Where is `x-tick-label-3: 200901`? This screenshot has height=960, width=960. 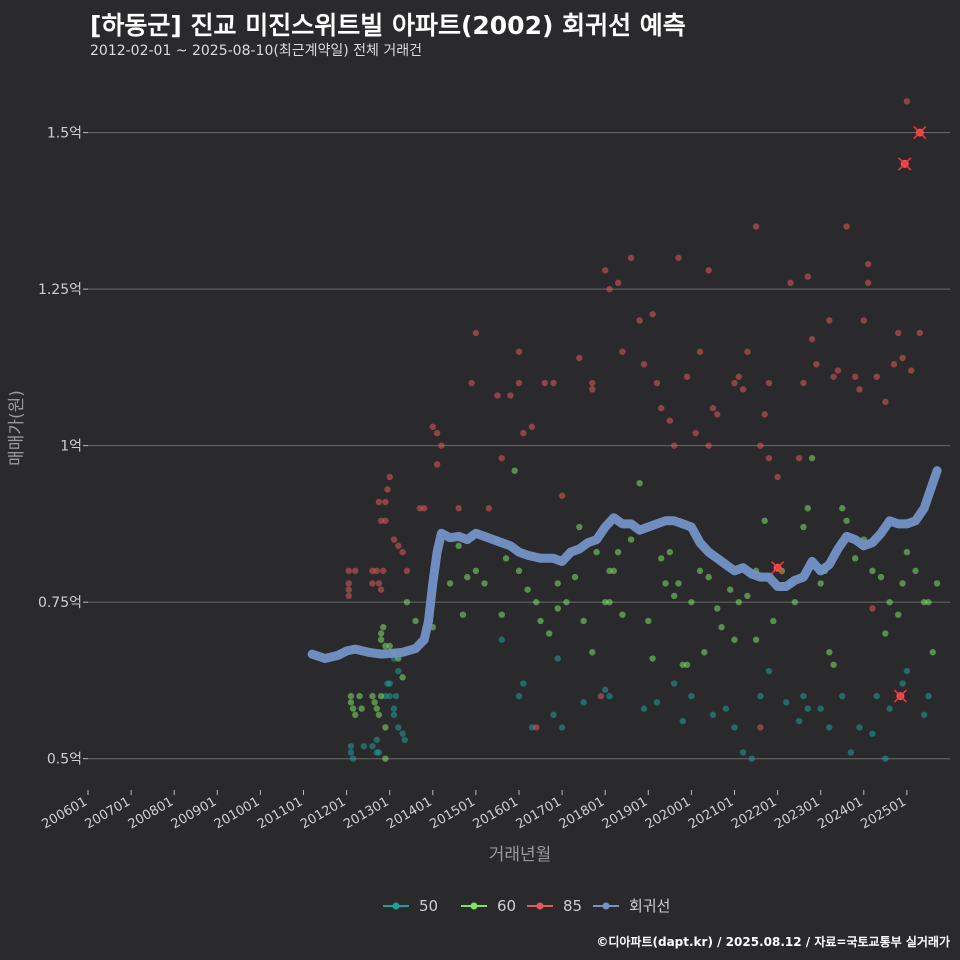
x-tick-label-3: 200901 is located at coordinates (194, 813).